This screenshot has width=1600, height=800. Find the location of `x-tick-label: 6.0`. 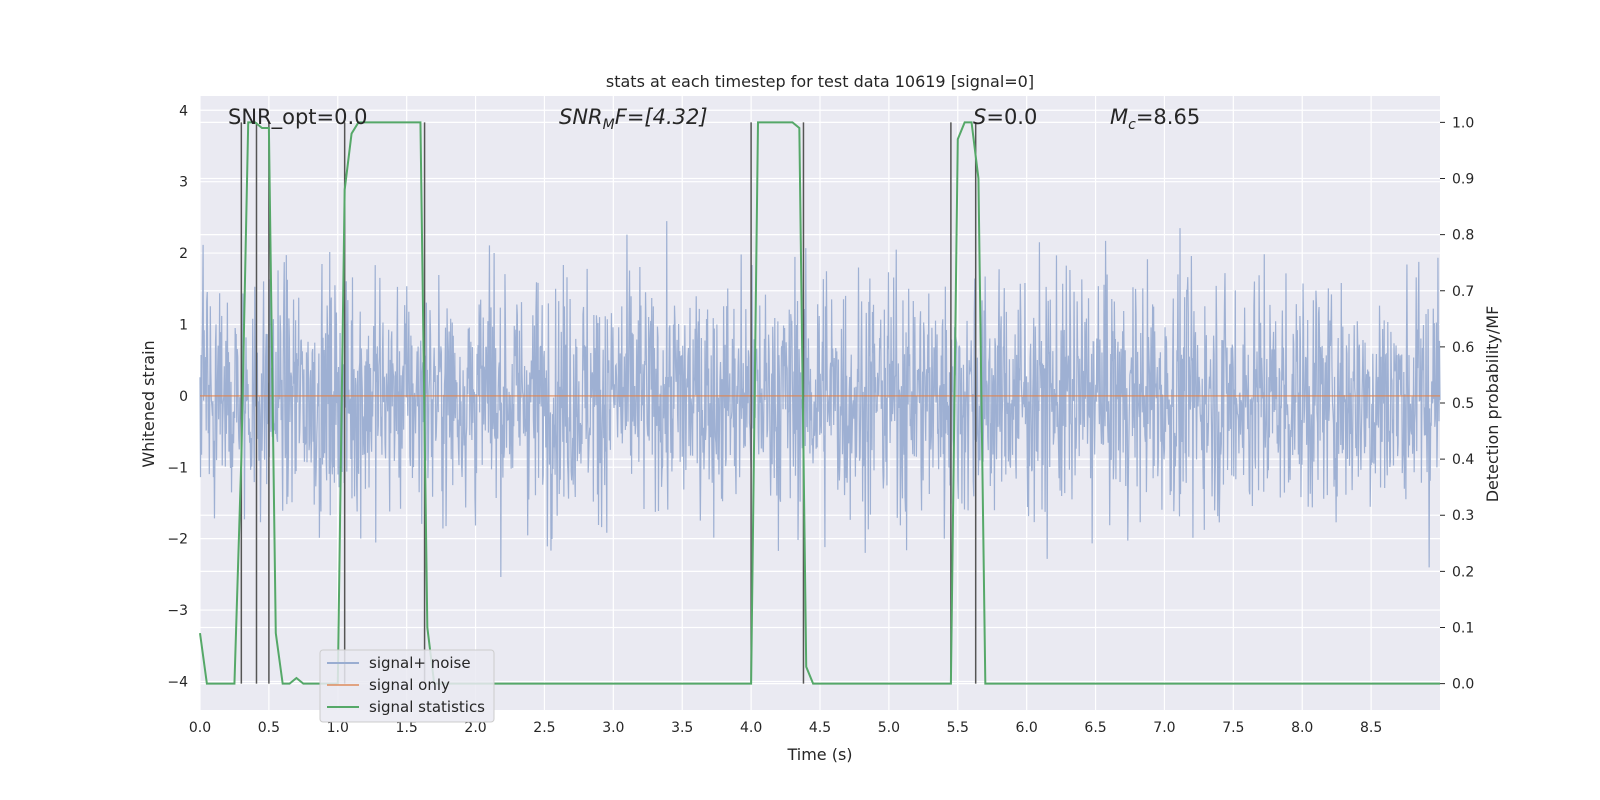

x-tick-label: 6.0 is located at coordinates (1027, 728).